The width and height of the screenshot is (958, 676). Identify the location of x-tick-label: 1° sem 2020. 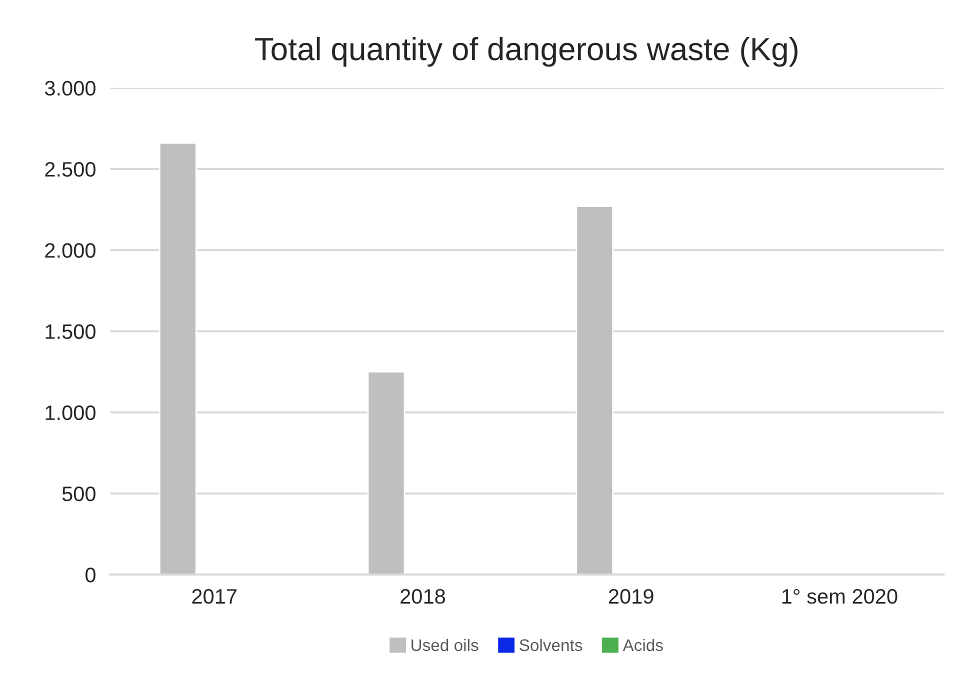
(840, 596).